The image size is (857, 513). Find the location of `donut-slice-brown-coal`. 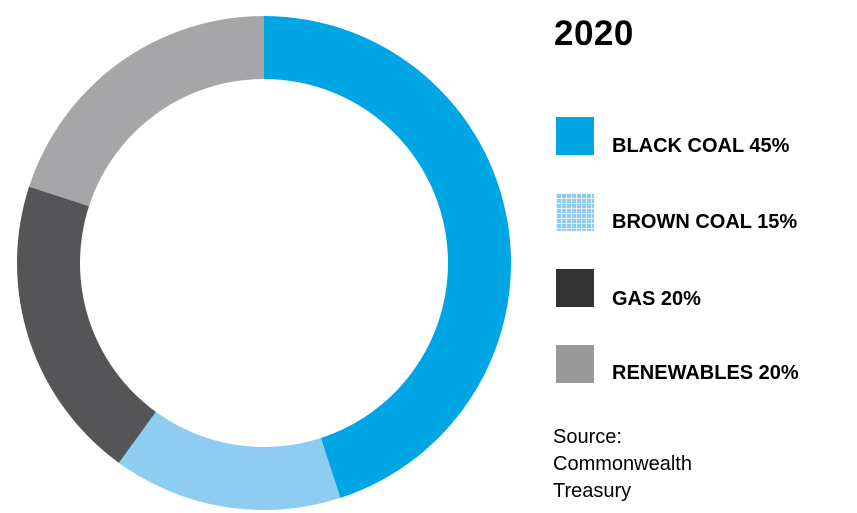

donut-slice-brown-coal is located at coordinates (229, 460).